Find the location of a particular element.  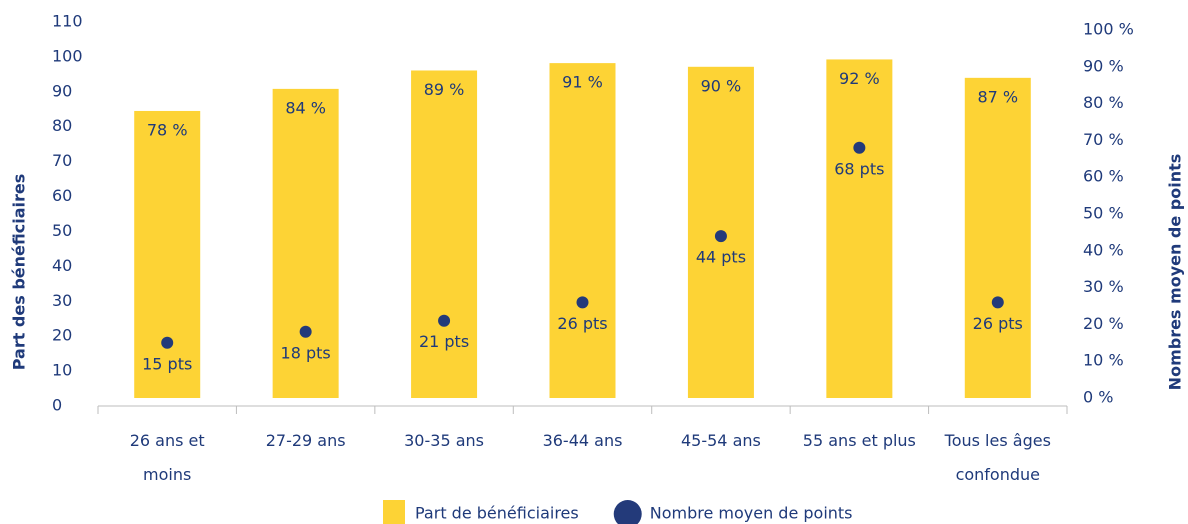

x-tick-label: 55 ans et plus is located at coordinates (859, 440).